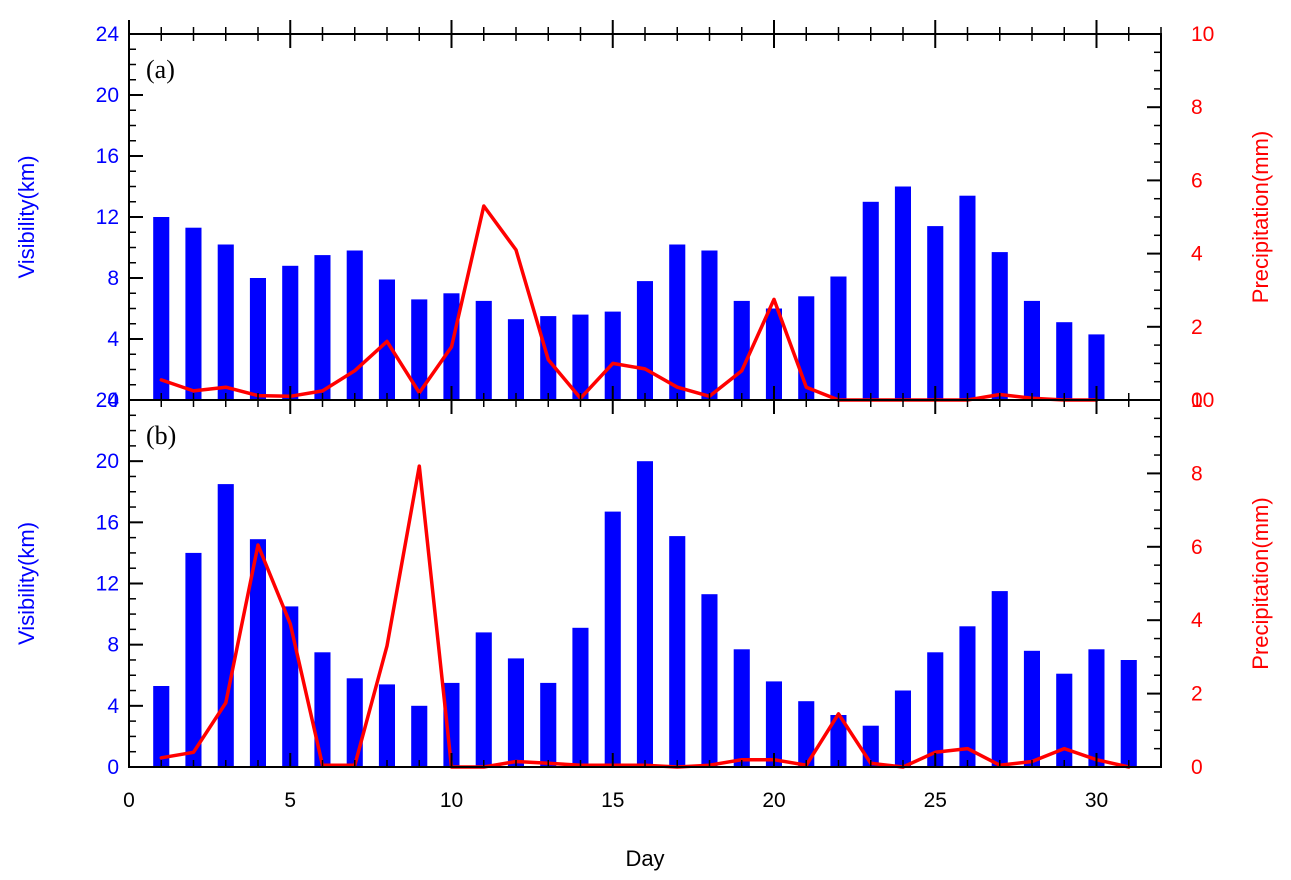 The image size is (1291, 880). What do you see at coordinates (451, 800) in the screenshot?
I see `x-tick-label: 10` at bounding box center [451, 800].